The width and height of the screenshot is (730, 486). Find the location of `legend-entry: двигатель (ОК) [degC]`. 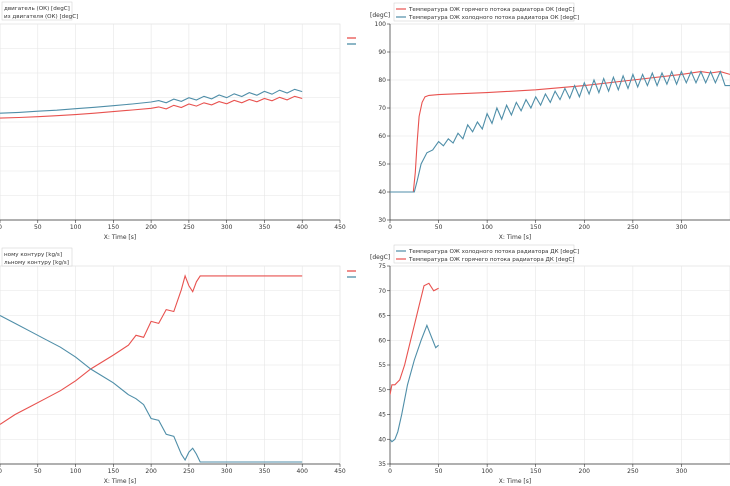

legend-entry: двигатель (ОК) [degC] is located at coordinates (37, 9).